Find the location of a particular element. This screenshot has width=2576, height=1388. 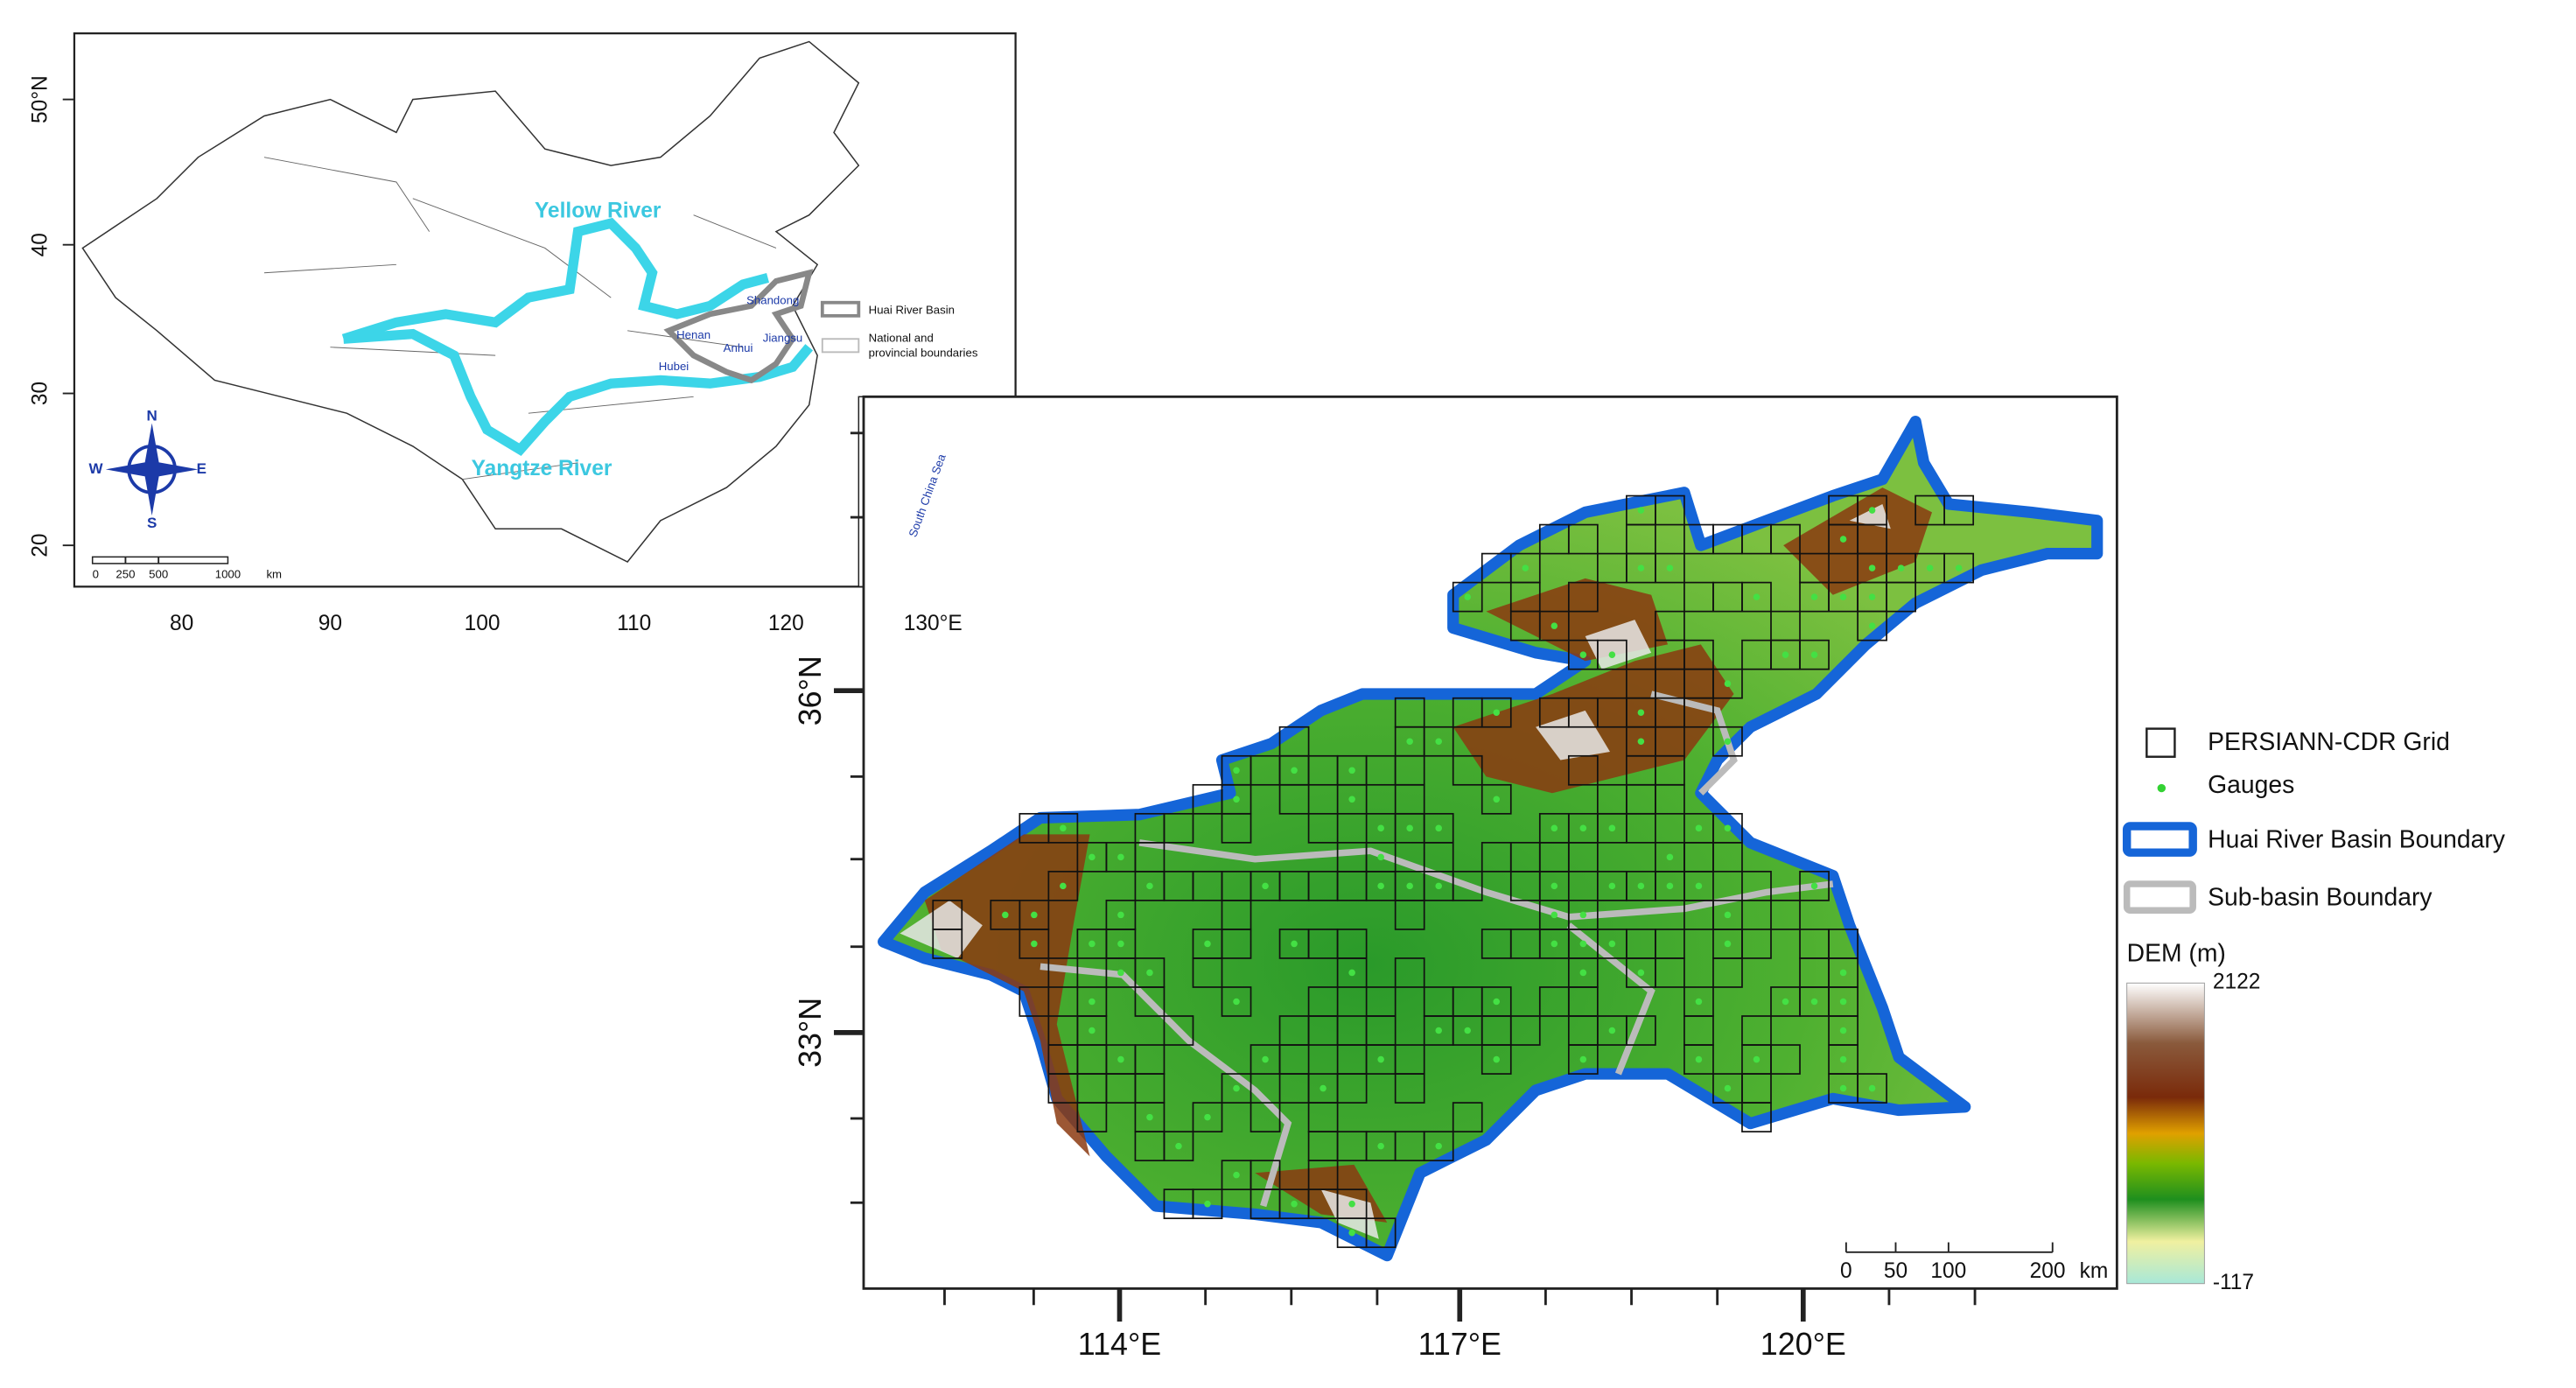

inset-x-tick-label: 110 is located at coordinates (634, 623).